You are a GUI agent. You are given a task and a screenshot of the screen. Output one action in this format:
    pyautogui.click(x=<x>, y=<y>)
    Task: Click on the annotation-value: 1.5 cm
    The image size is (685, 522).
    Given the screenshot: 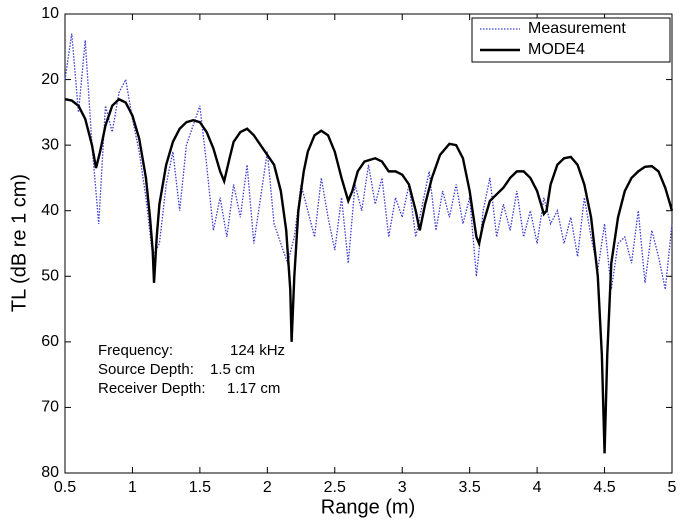 What is the action you would take?
    pyautogui.click(x=232, y=369)
    